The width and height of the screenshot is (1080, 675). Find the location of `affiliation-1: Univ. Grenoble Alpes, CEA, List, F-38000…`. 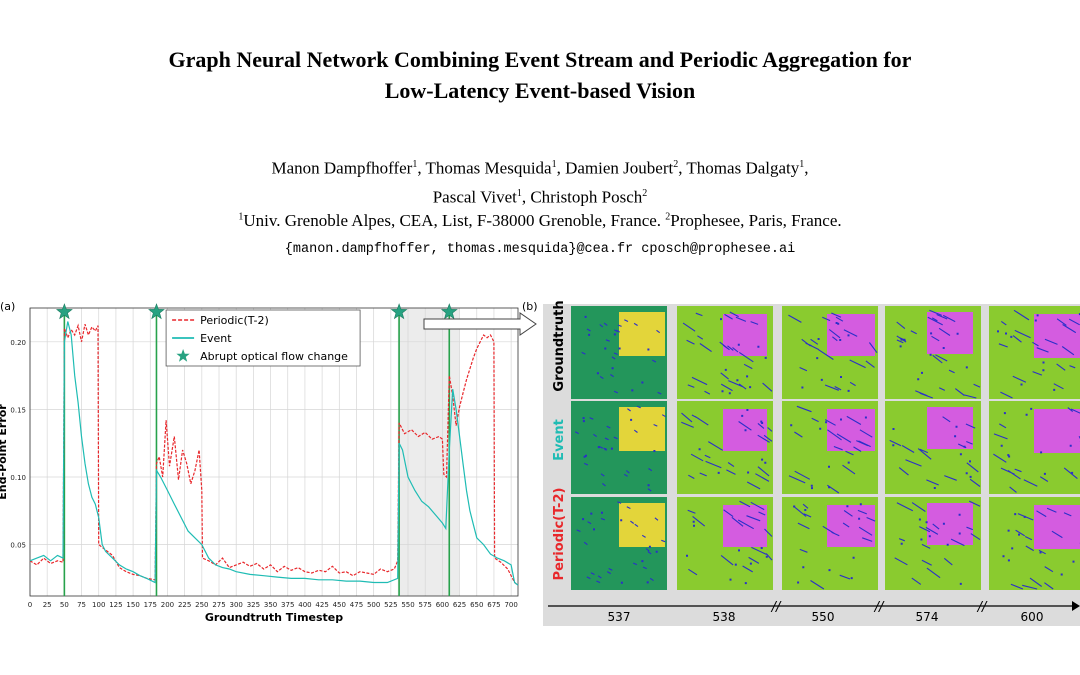

affiliation-1: Univ. Grenoble Alpes, CEA, List, F-38000… is located at coordinates (452, 220).